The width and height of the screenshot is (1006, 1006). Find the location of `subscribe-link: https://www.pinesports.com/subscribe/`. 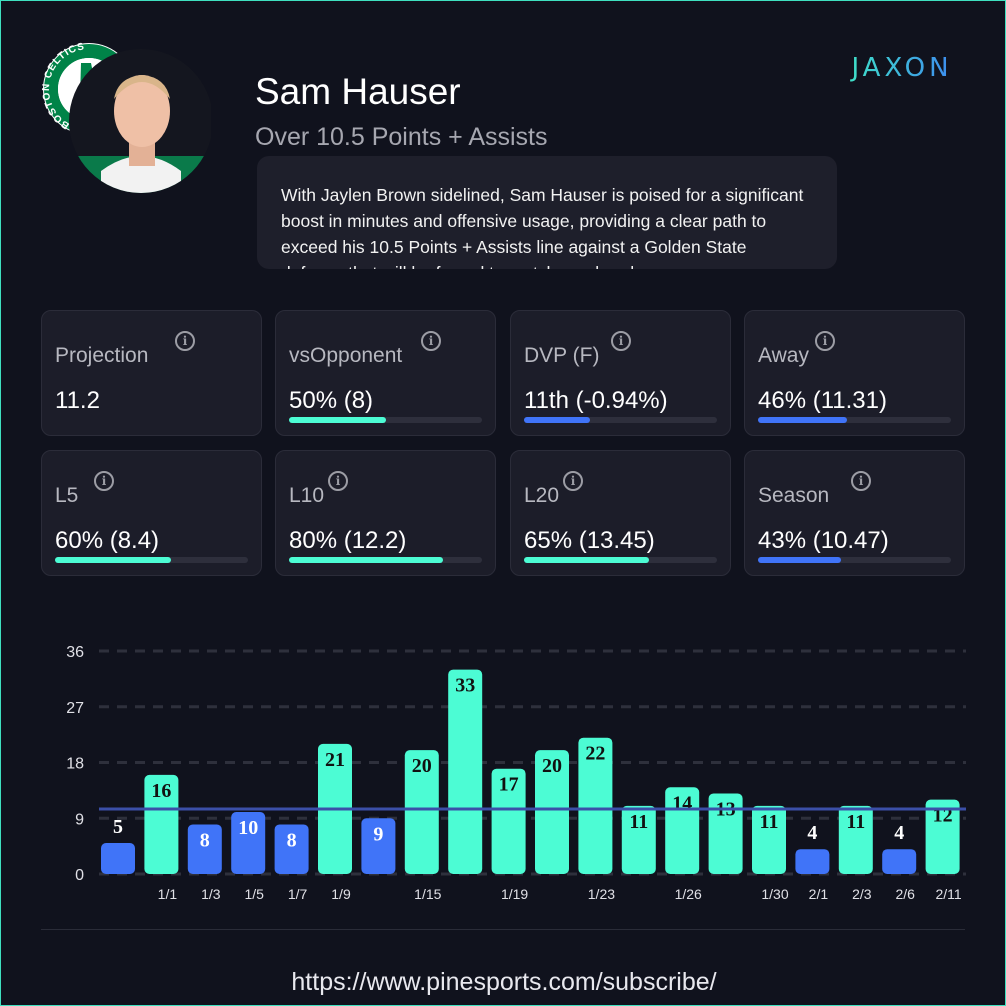

subscribe-link: https://www.pinesports.com/subscribe/ is located at coordinates (504, 982).